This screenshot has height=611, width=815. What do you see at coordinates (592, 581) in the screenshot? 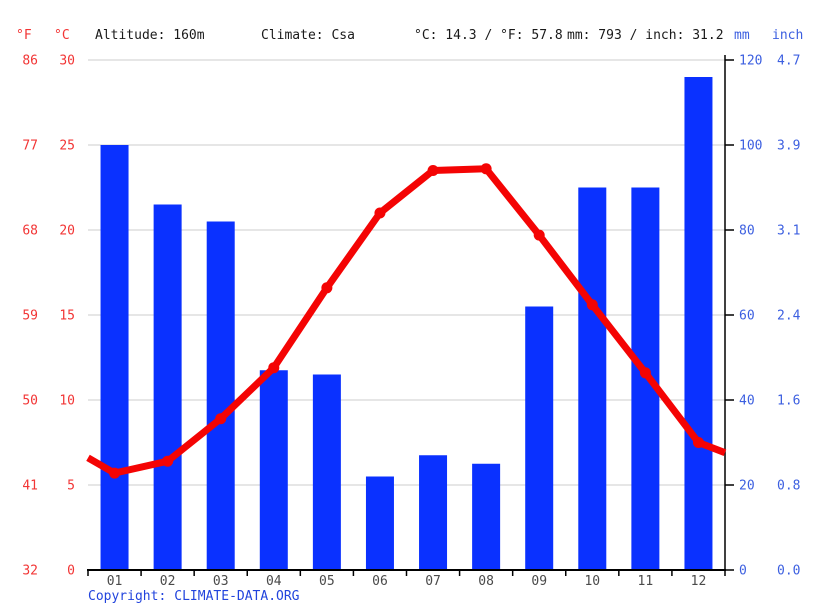
I see `month-label: 10` at bounding box center [592, 581].